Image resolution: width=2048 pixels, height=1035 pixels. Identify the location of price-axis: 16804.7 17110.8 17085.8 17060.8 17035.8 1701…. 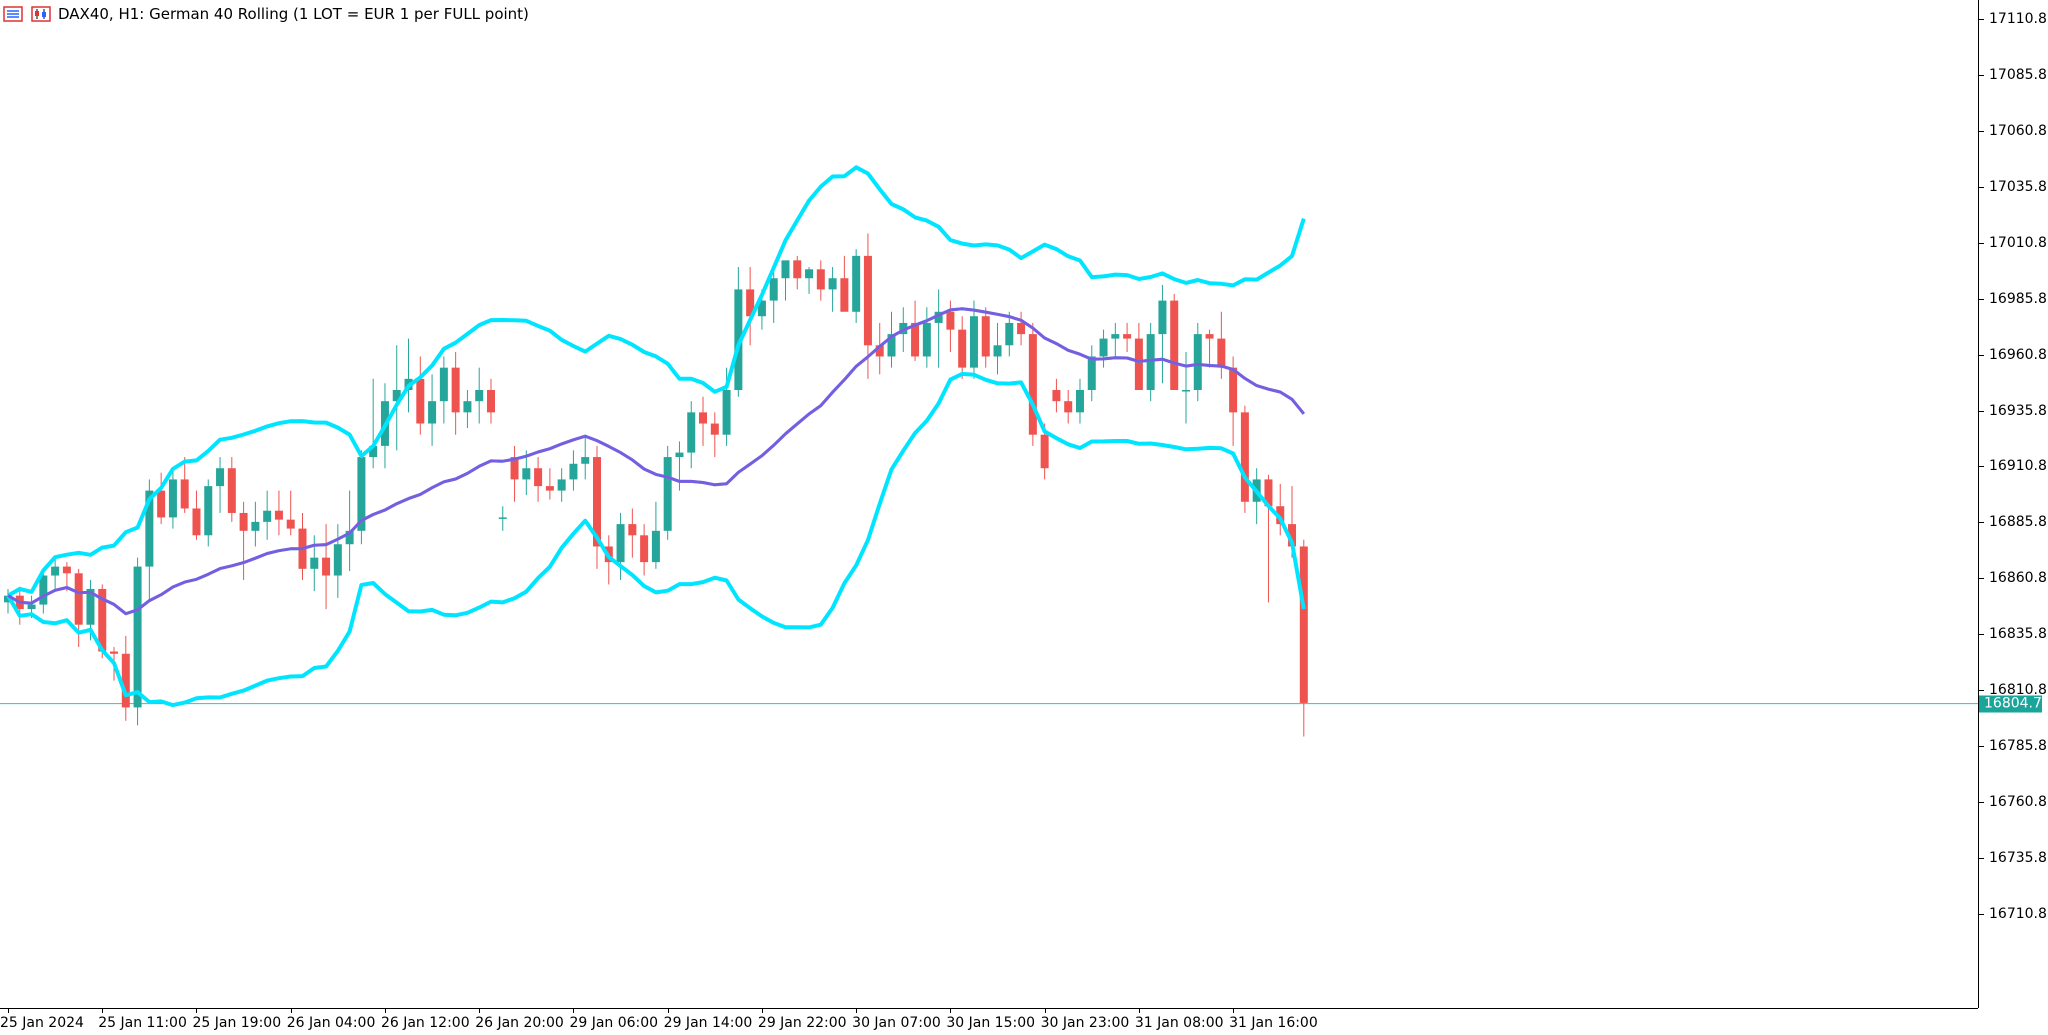
(2013, 504).